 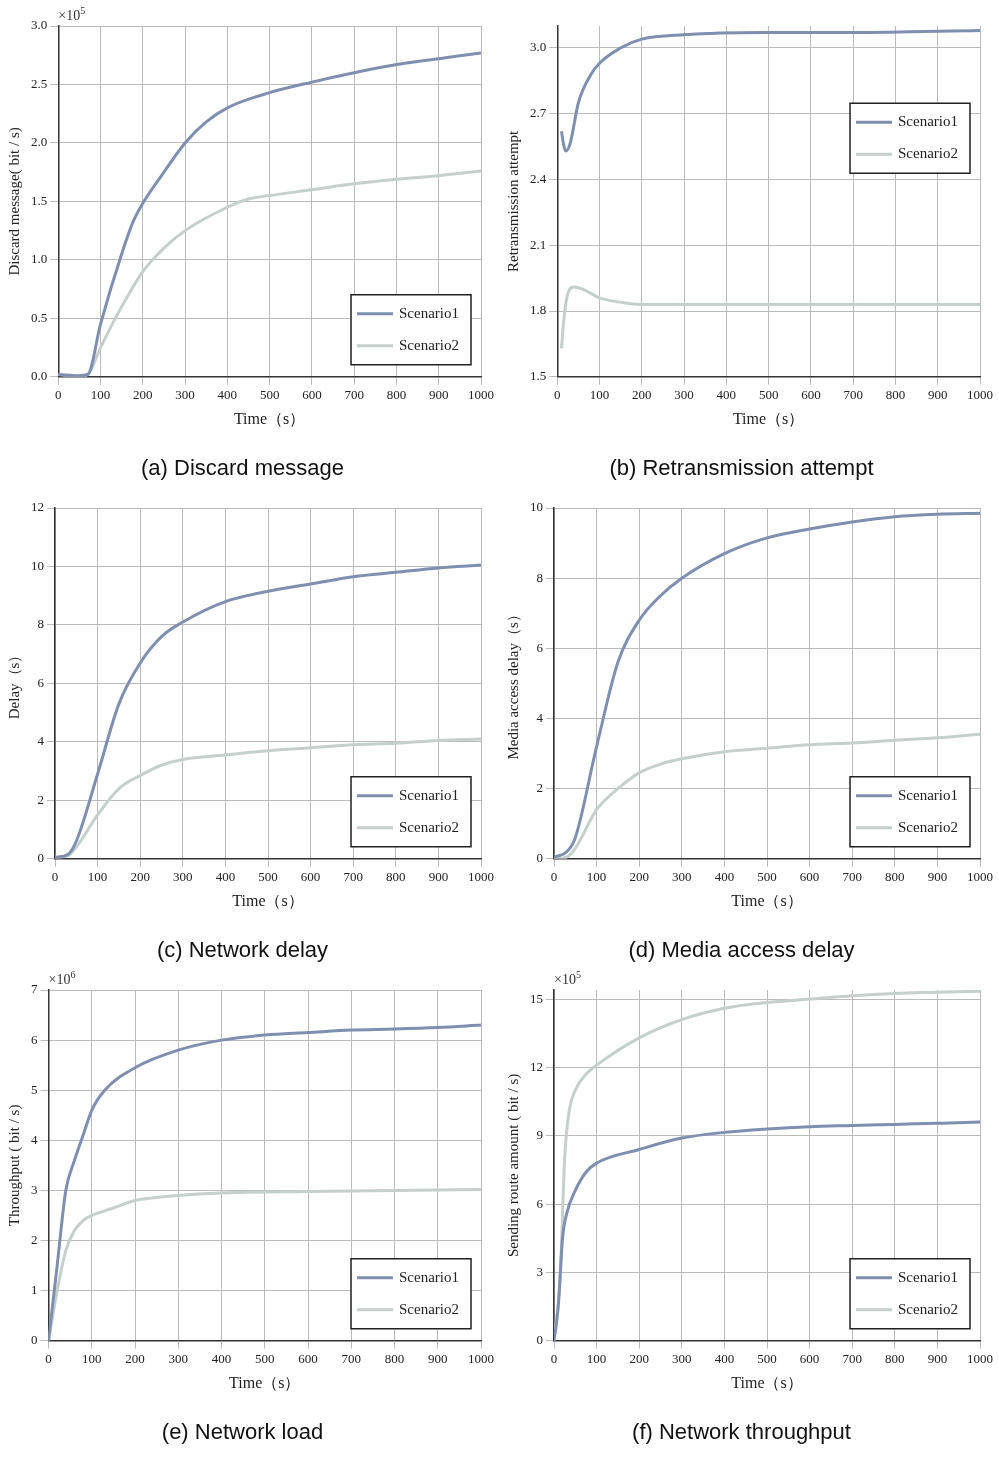 I want to click on y-tick-label: 0.0, so click(x=39, y=376).